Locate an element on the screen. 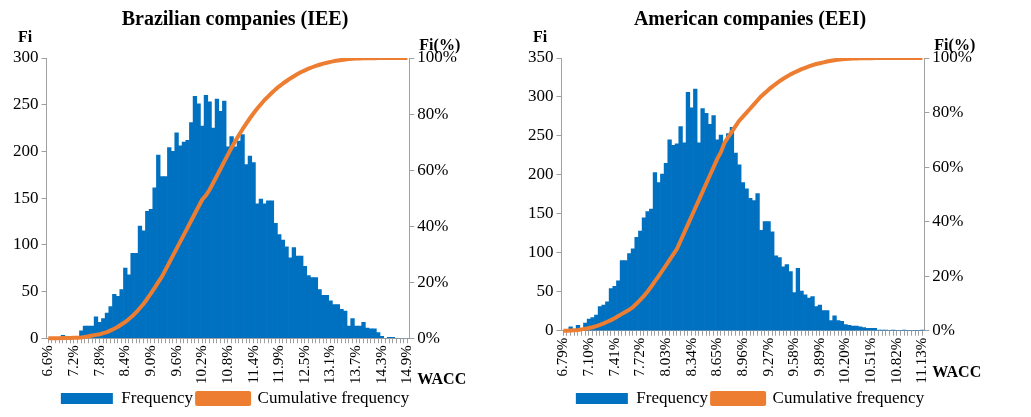  x-tick-label: 8.34% is located at coordinates (690, 357).